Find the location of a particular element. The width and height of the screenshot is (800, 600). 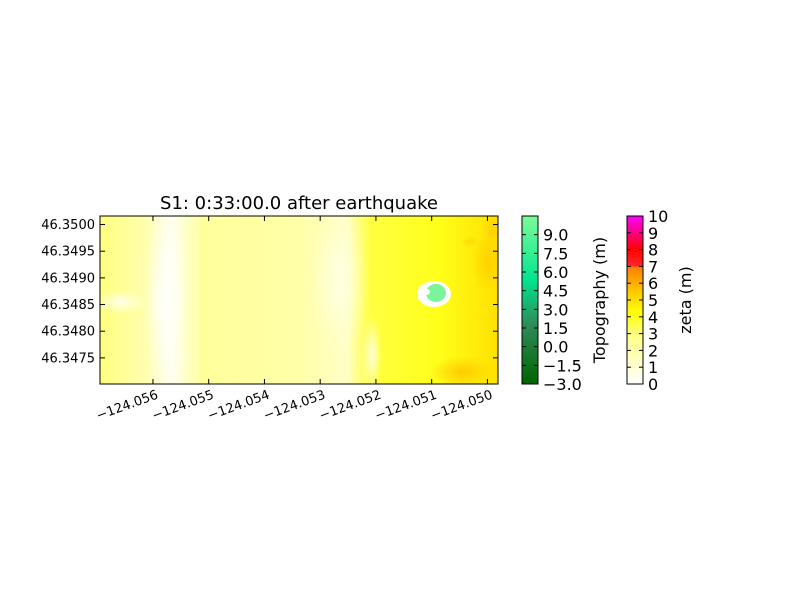

plot-frame is located at coordinates (299, 300).